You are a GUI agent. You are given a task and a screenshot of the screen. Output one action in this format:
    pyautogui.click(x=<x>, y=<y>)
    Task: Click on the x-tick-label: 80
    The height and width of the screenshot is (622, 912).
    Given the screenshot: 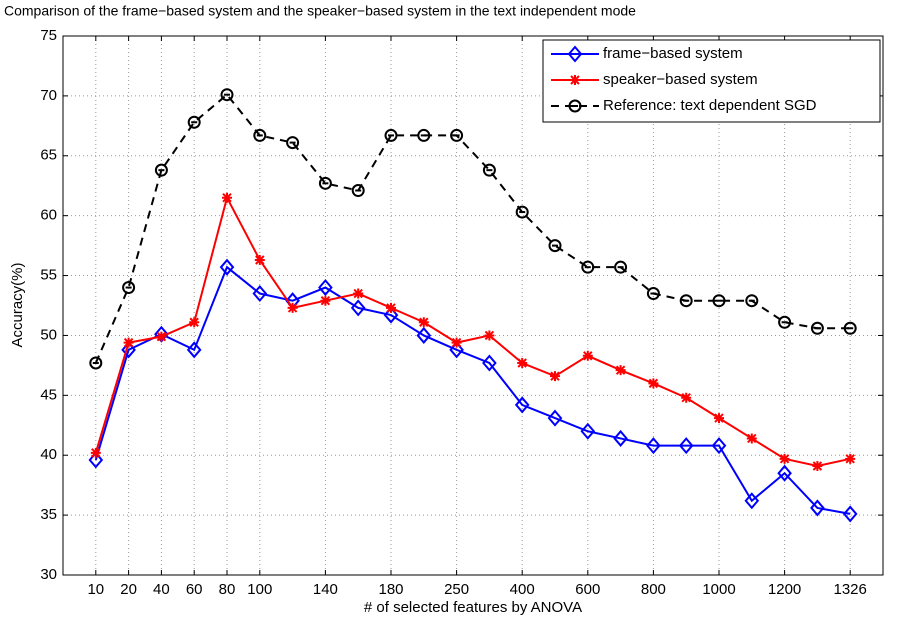 What is the action you would take?
    pyautogui.click(x=227, y=589)
    